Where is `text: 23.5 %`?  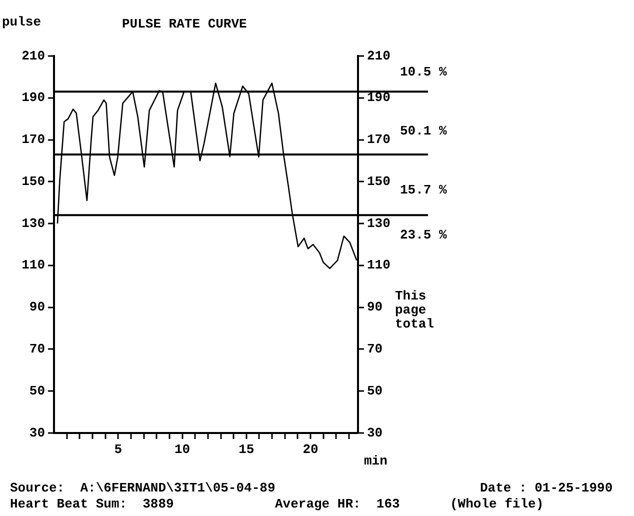 text: 23.5 % is located at coordinates (424, 234).